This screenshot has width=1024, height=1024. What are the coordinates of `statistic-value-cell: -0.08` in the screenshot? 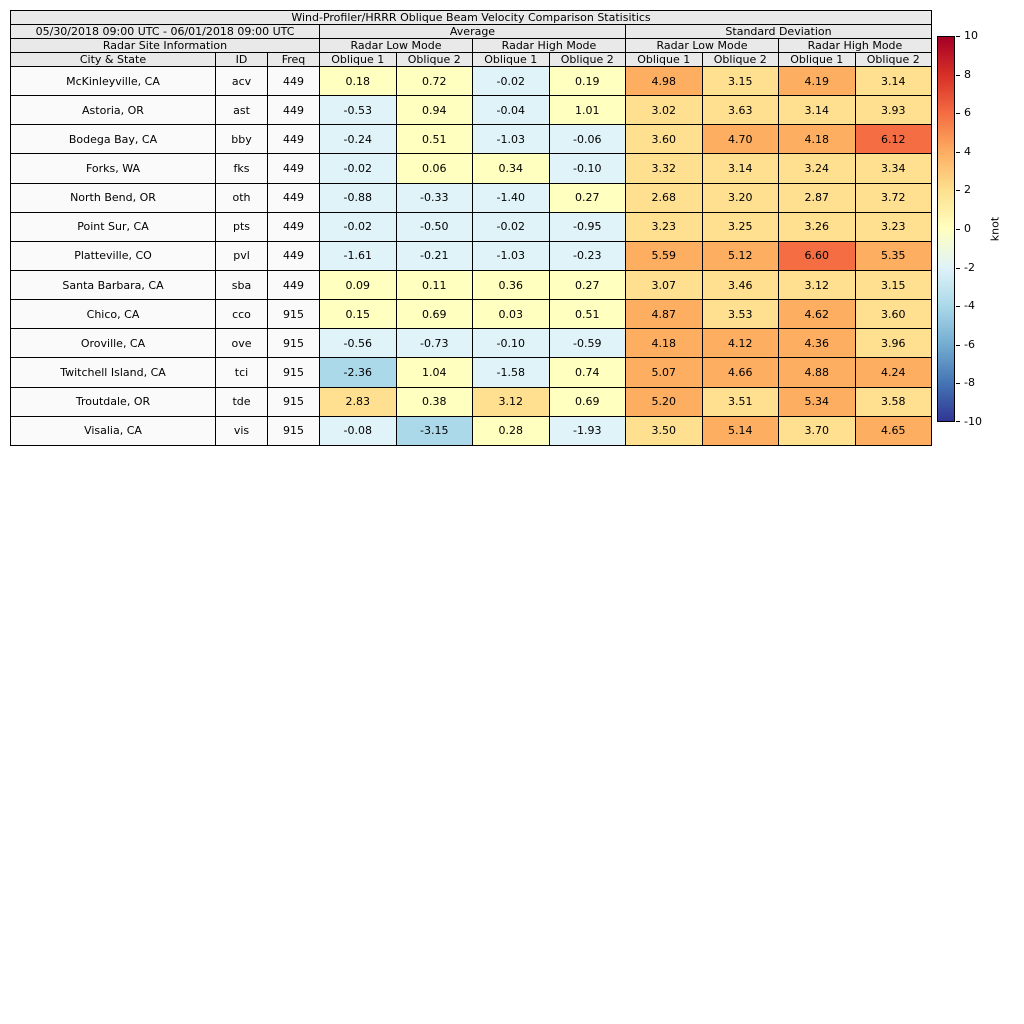 It's located at (358, 431).